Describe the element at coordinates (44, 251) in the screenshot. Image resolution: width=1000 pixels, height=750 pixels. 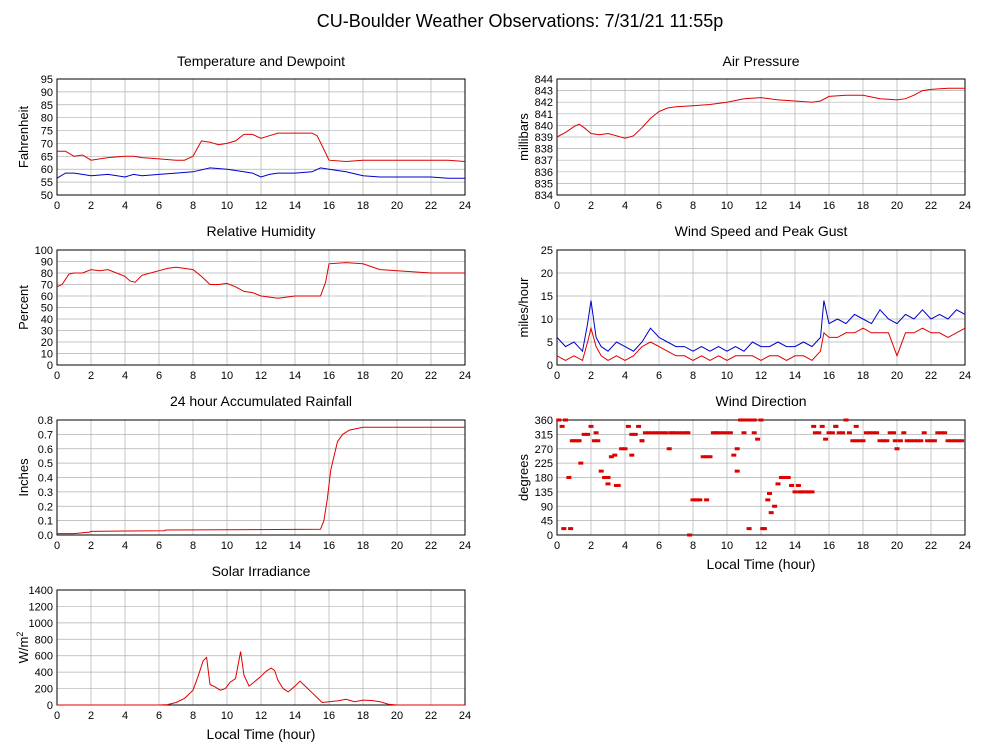
I see `y-tick-label: 100` at that location.